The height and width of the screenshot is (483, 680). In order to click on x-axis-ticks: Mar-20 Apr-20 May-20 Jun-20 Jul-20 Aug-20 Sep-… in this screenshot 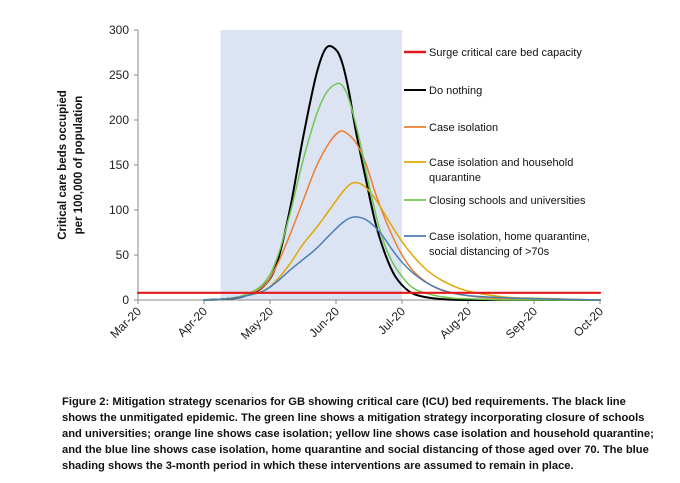, I will do `click(356, 321)`.